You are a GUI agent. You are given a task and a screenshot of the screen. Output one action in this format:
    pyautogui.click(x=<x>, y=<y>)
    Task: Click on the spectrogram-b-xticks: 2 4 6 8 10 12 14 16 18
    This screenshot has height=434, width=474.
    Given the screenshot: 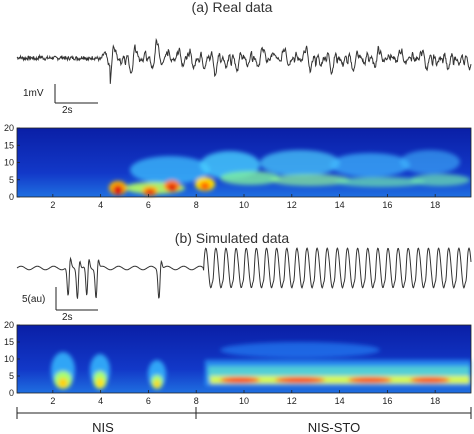 What is the action you would take?
    pyautogui.click(x=245, y=398)
    